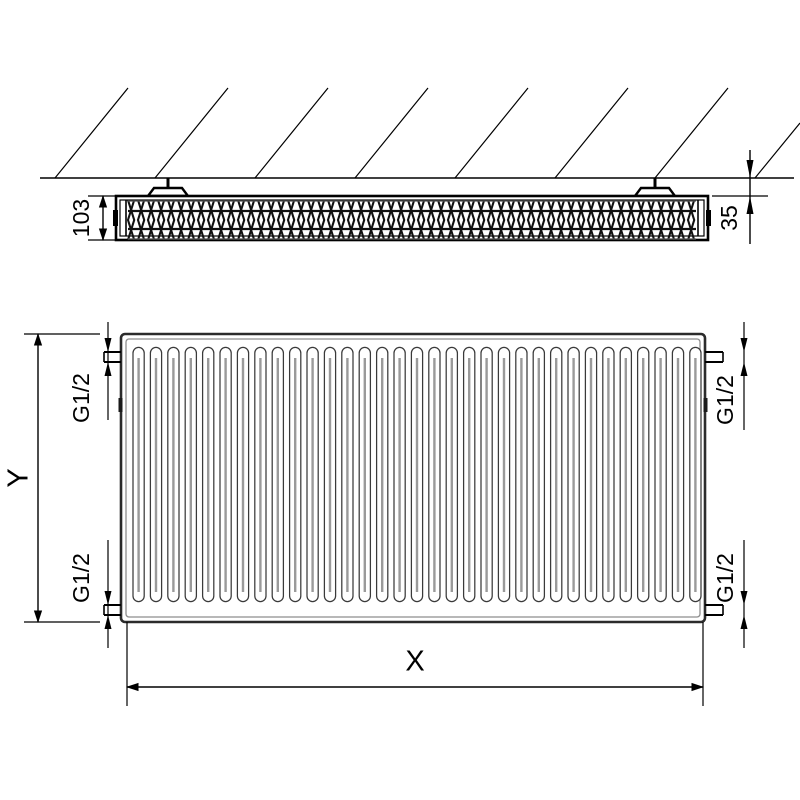 The width and height of the screenshot is (800, 800). What do you see at coordinates (420, 133) in the screenshot?
I see `wall-hatching` at bounding box center [420, 133].